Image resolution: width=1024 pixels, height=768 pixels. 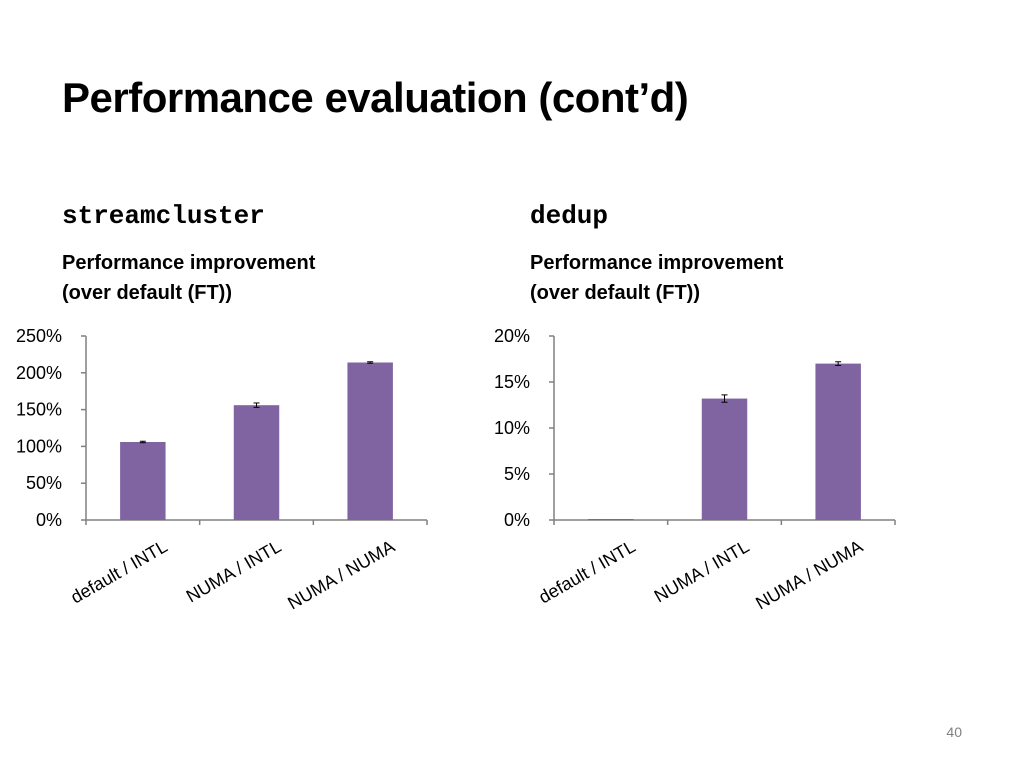 I want to click on y-tick-label: 10%, so click(x=512, y=428).